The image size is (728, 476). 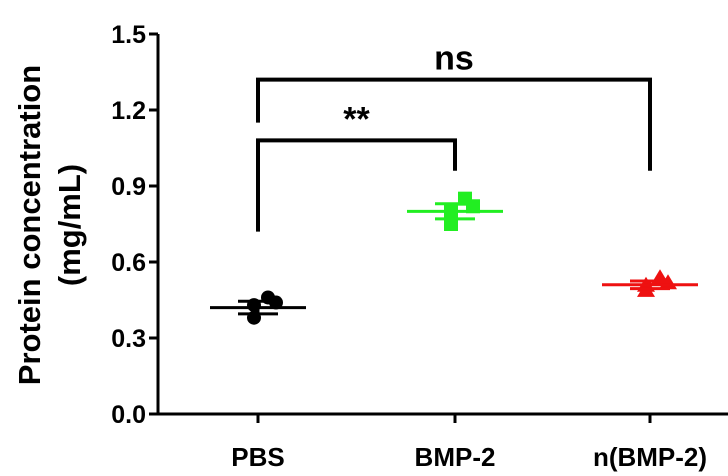 What do you see at coordinates (650, 283) in the screenshot?
I see `series-n-bmp-2-` at bounding box center [650, 283].